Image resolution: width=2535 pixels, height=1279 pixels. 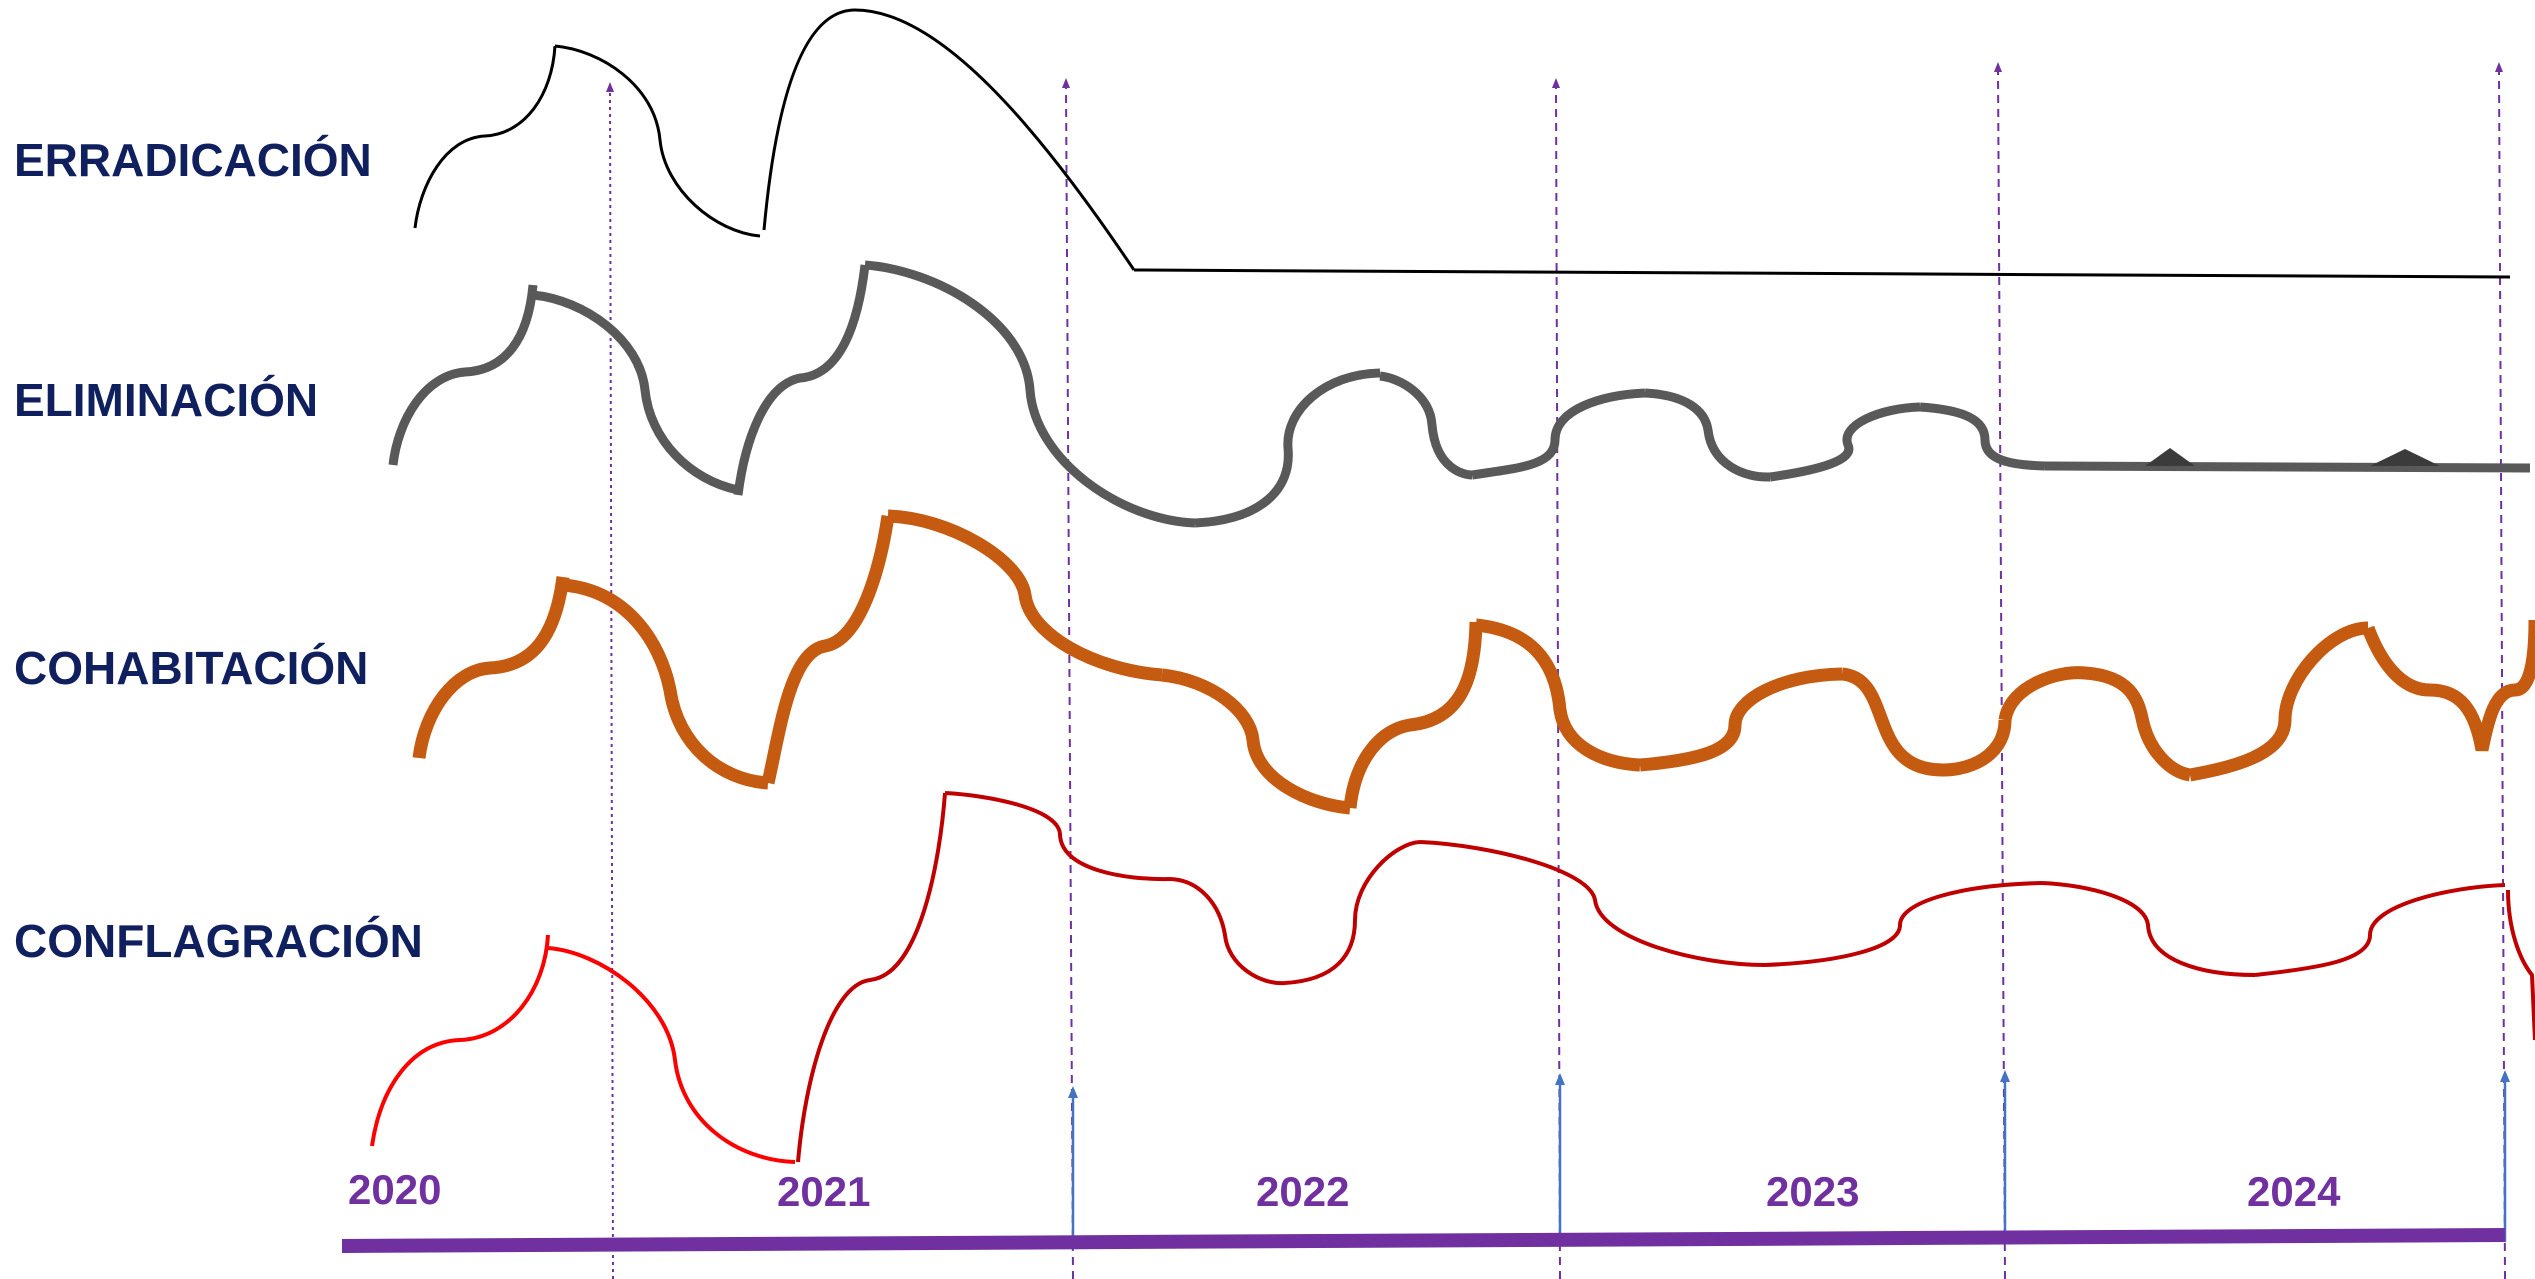 I want to click on row-label-cohabitacion: COHABITACIÓN, so click(x=191, y=668).